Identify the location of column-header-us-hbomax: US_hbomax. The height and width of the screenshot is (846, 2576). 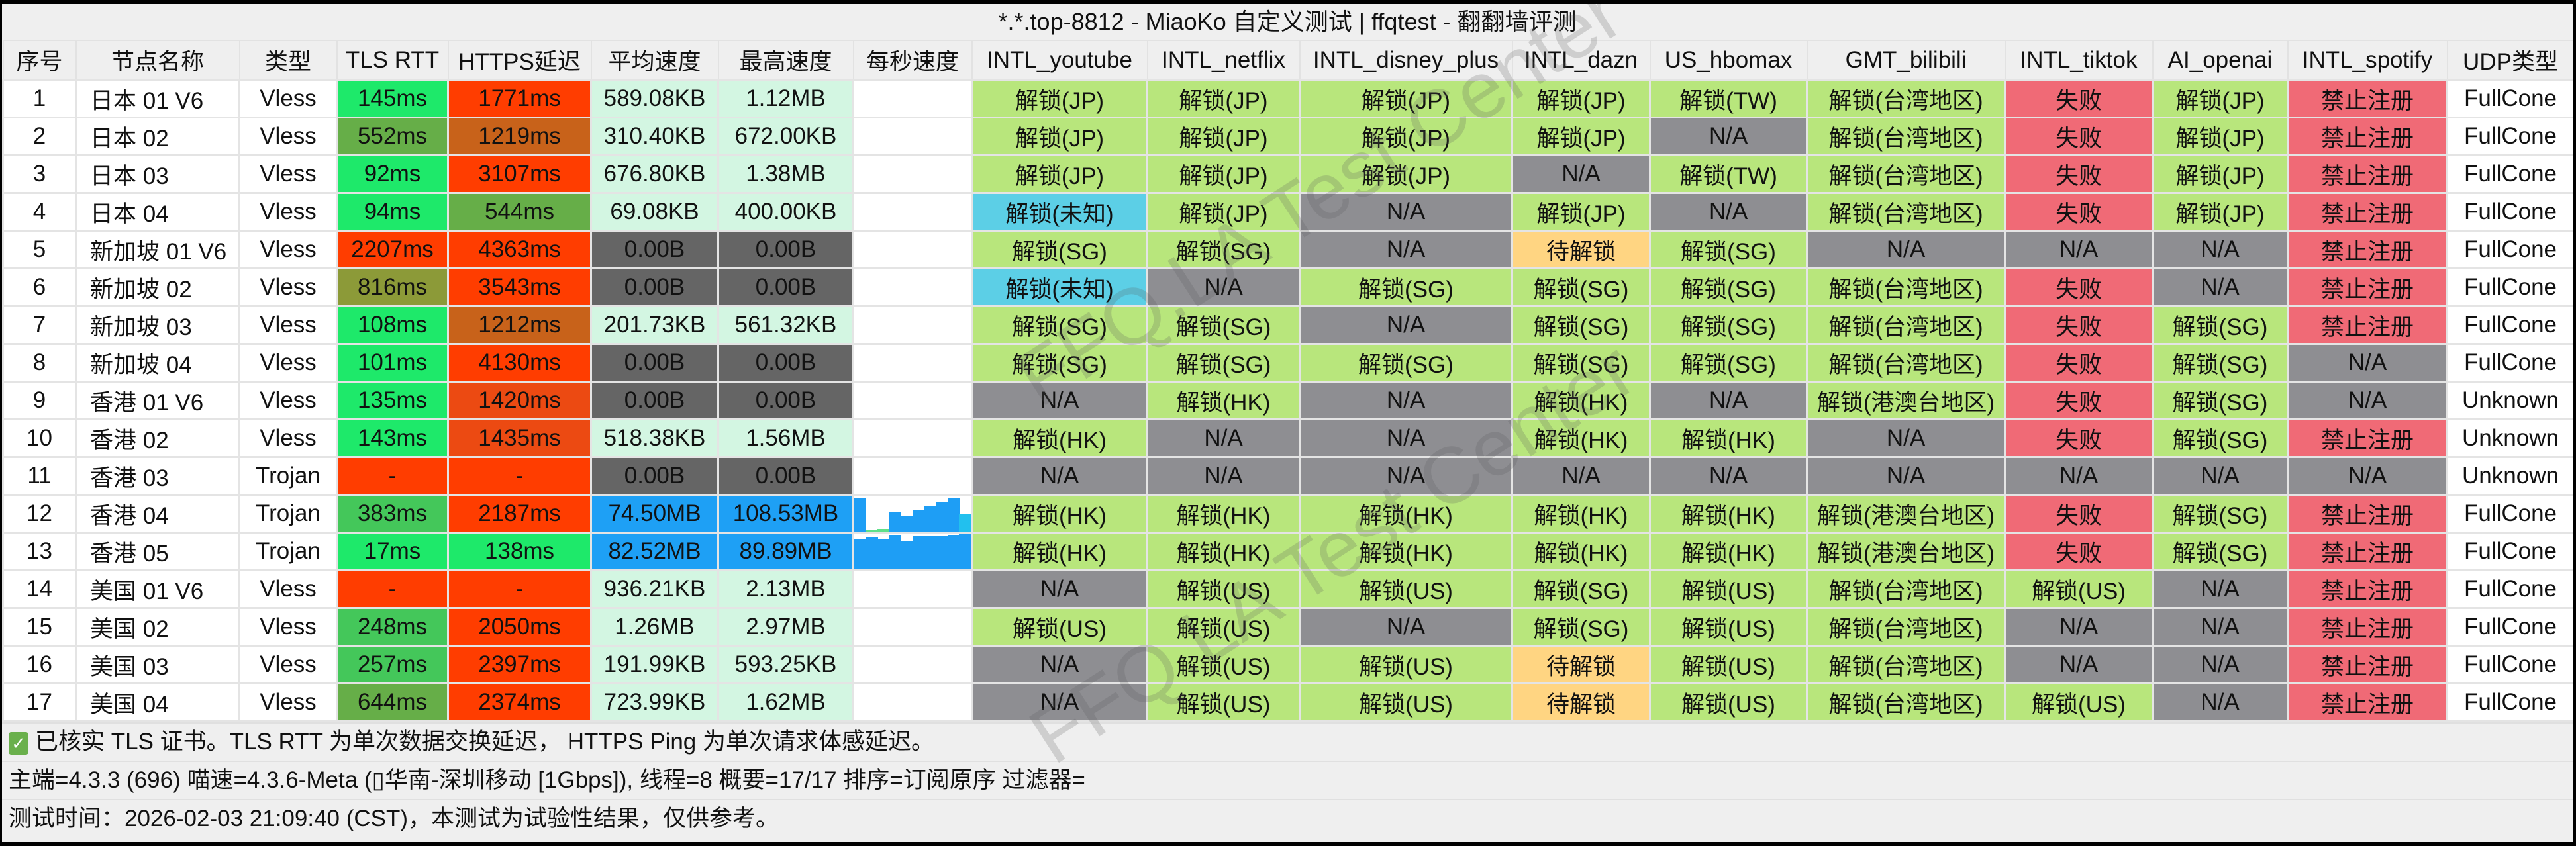
(1728, 60).